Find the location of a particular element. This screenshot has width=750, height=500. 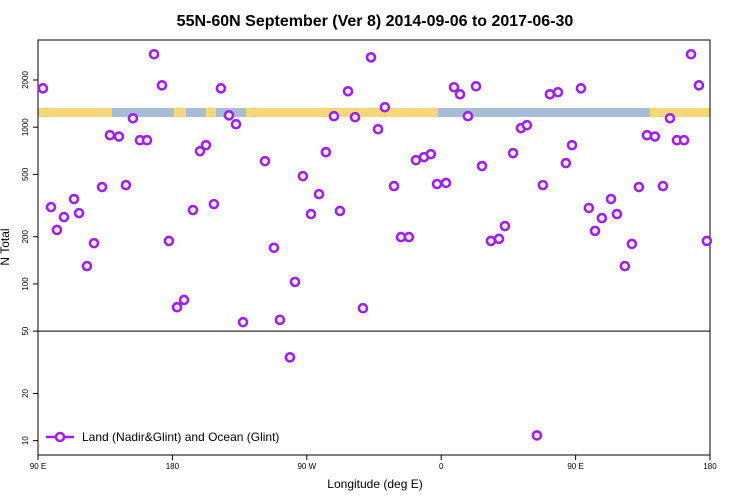

legend-label: Land (Nadir&Glint) and Ocean (Glint) is located at coordinates (180, 437).